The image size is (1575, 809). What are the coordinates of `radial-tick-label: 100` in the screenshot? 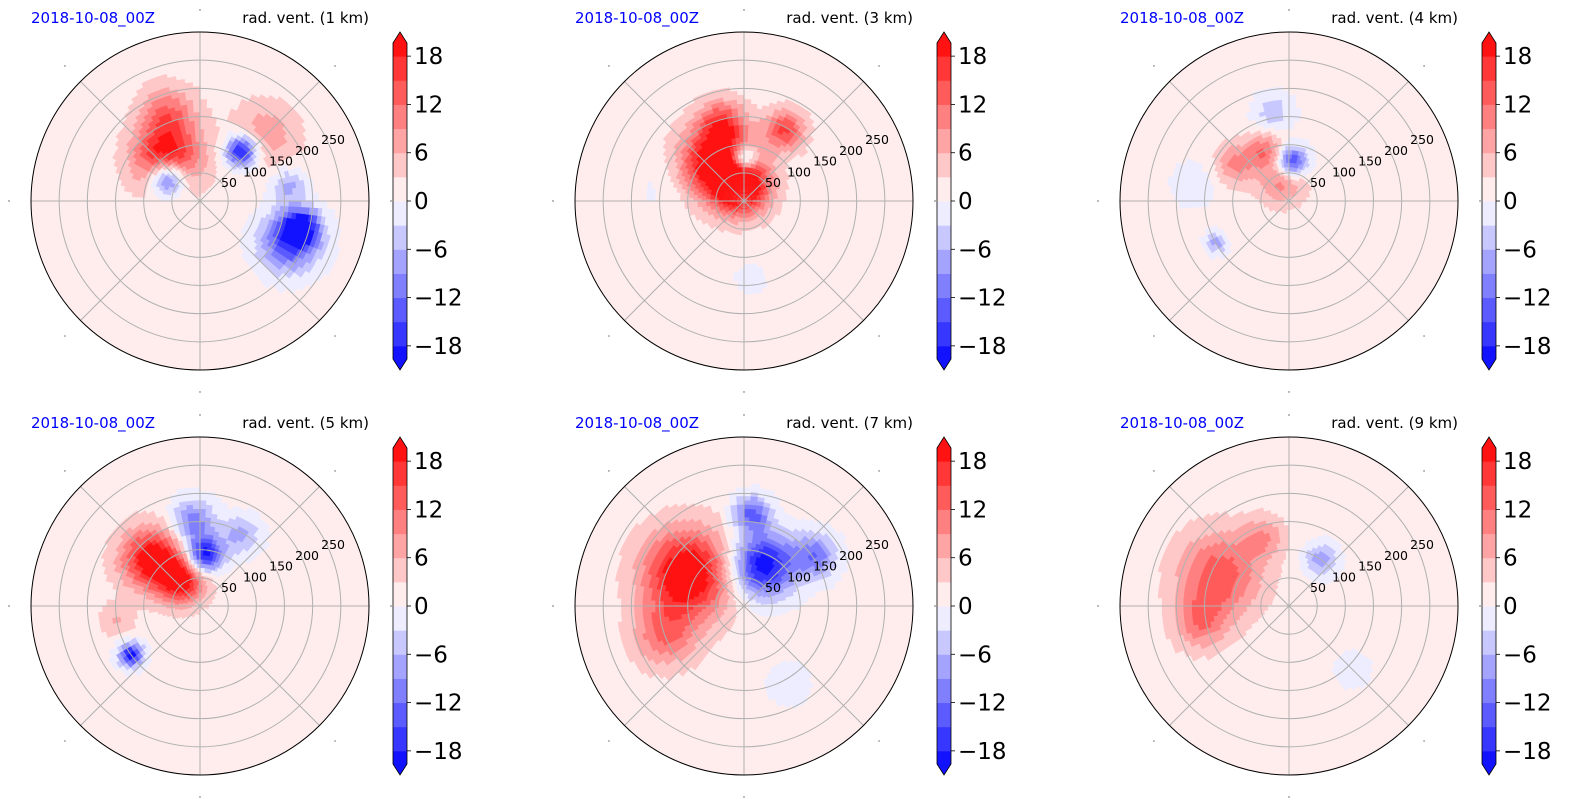 It's located at (255, 576).